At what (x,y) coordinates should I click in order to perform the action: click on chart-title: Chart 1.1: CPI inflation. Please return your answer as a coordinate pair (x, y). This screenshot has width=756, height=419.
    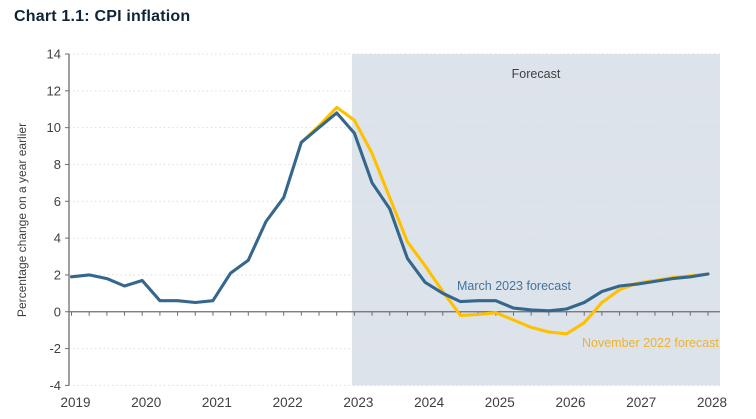
    Looking at the image, I should click on (102, 16).